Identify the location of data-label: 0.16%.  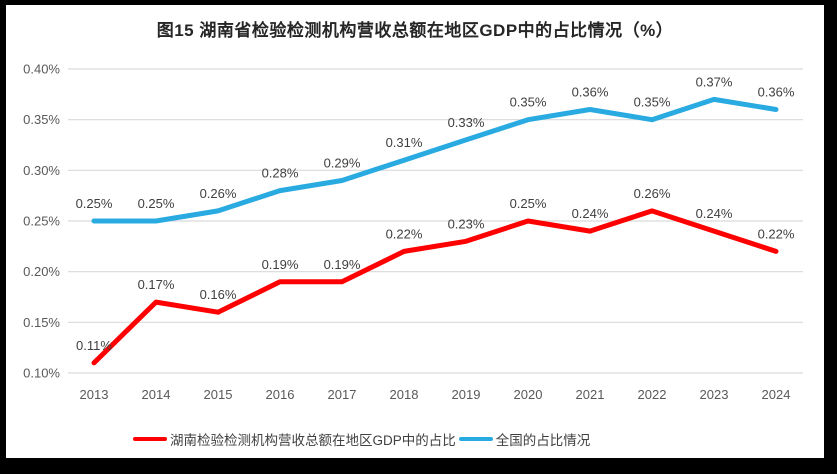
(218, 294).